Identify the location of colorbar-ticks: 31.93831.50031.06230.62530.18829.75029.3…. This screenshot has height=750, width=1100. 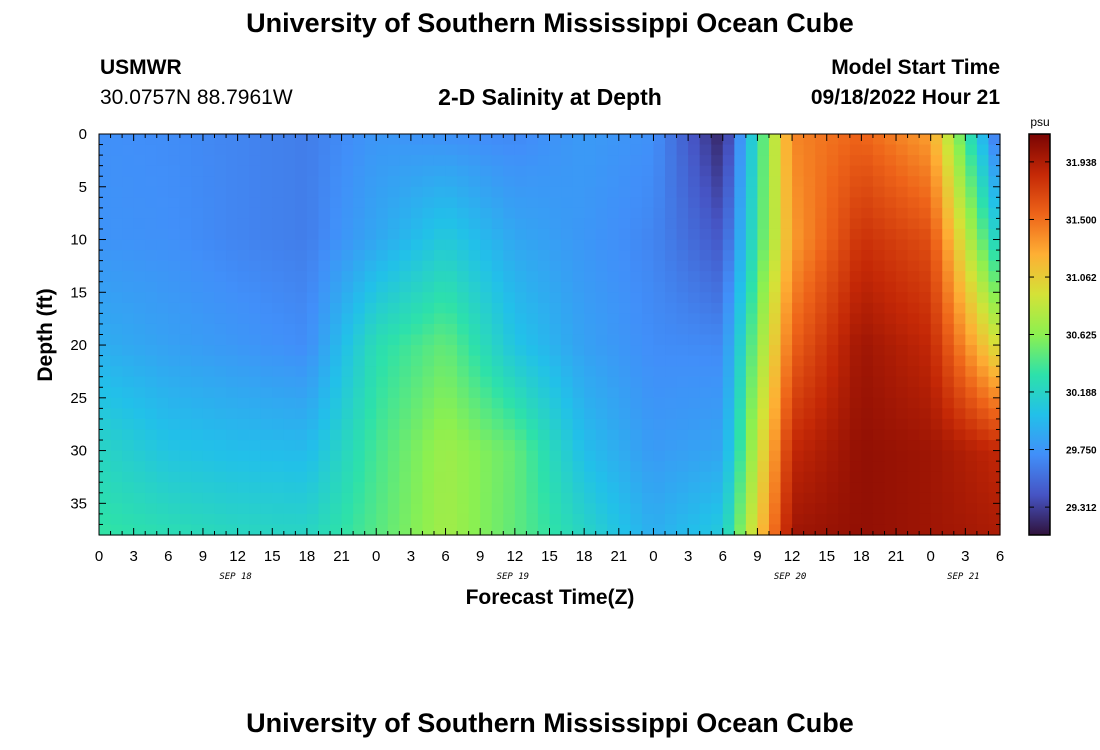
(1063, 336).